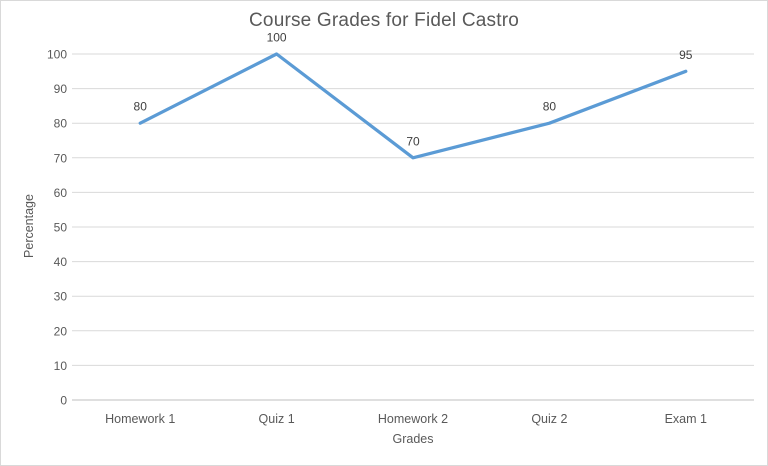  What do you see at coordinates (61, 158) in the screenshot?
I see `y-tick-label: 70` at bounding box center [61, 158].